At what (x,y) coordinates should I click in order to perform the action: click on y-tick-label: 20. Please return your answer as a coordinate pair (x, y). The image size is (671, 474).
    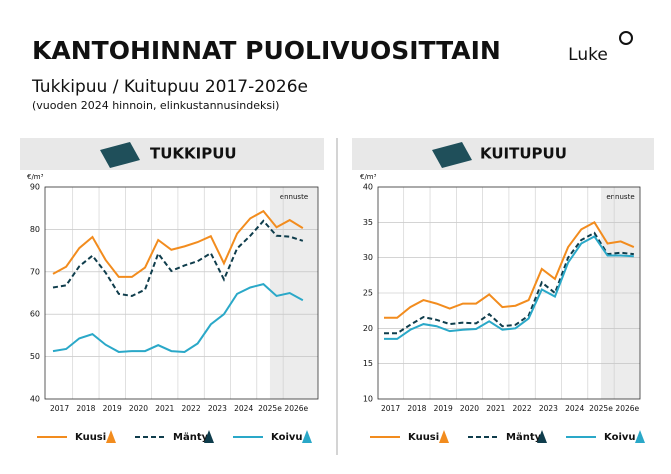
    Looking at the image, I should click on (368, 328).